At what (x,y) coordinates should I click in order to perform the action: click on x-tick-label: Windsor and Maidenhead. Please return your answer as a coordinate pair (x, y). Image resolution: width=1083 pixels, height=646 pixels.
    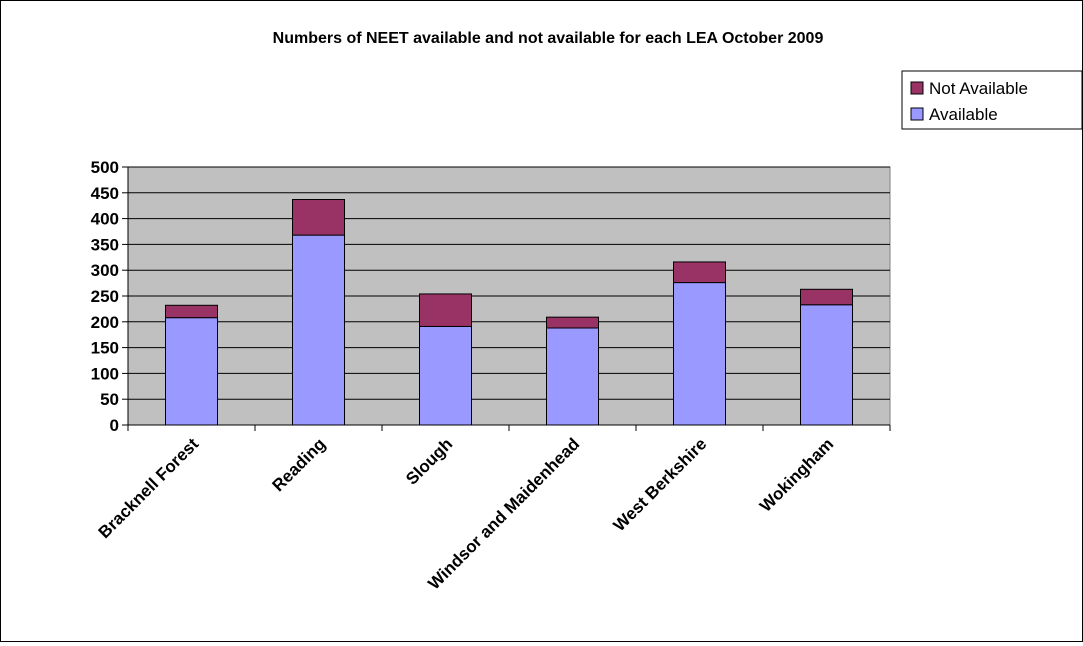
    Looking at the image, I should click on (503, 513).